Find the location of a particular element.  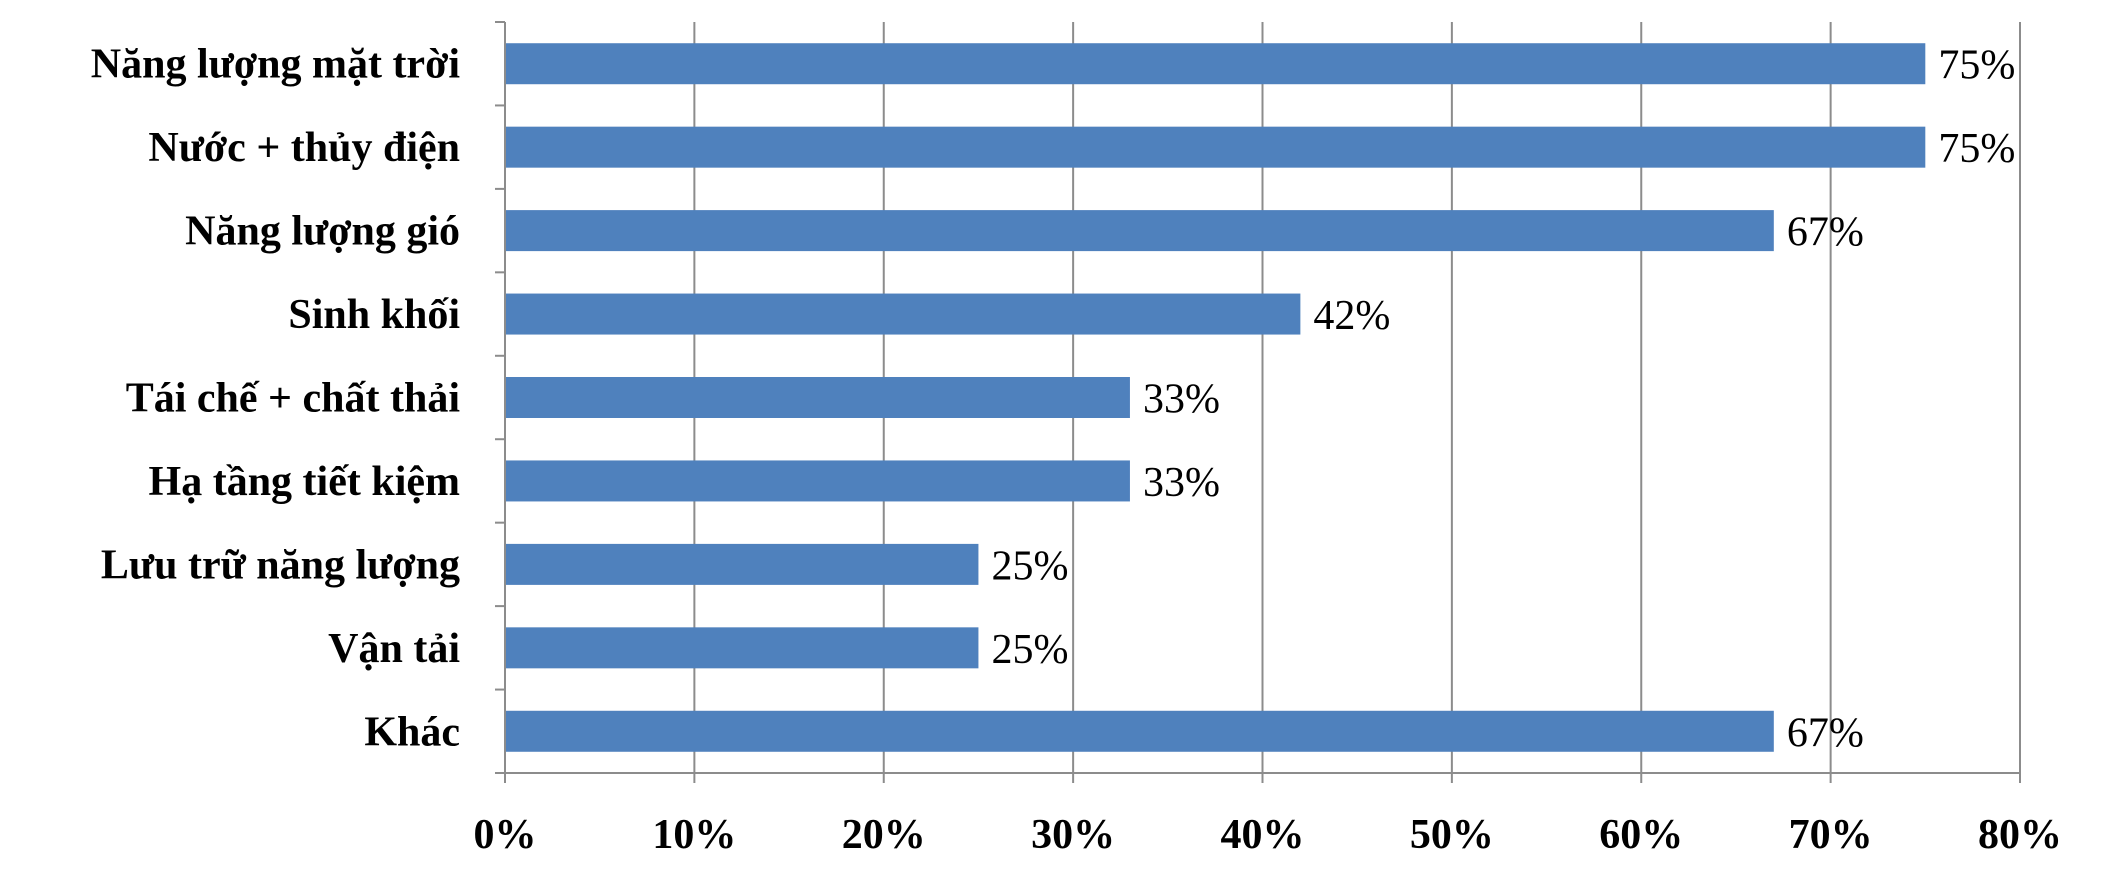

x-tick-label: 10% is located at coordinates (694, 835).